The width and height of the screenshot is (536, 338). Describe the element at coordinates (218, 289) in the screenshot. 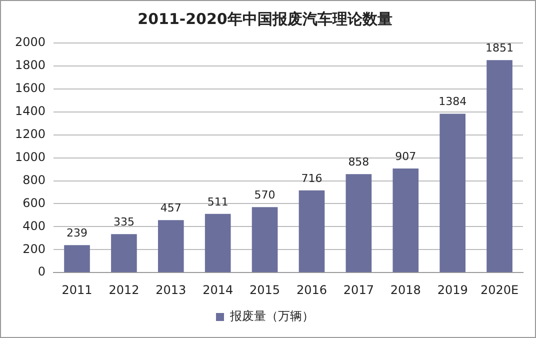

I see `x-tick-label: 2014` at that location.